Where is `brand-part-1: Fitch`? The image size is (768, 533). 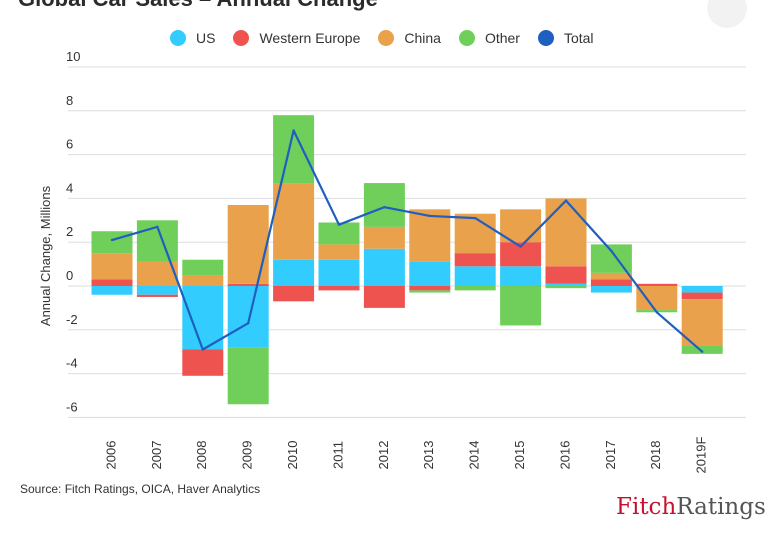
brand-part-1: Fitch is located at coordinates (646, 507).